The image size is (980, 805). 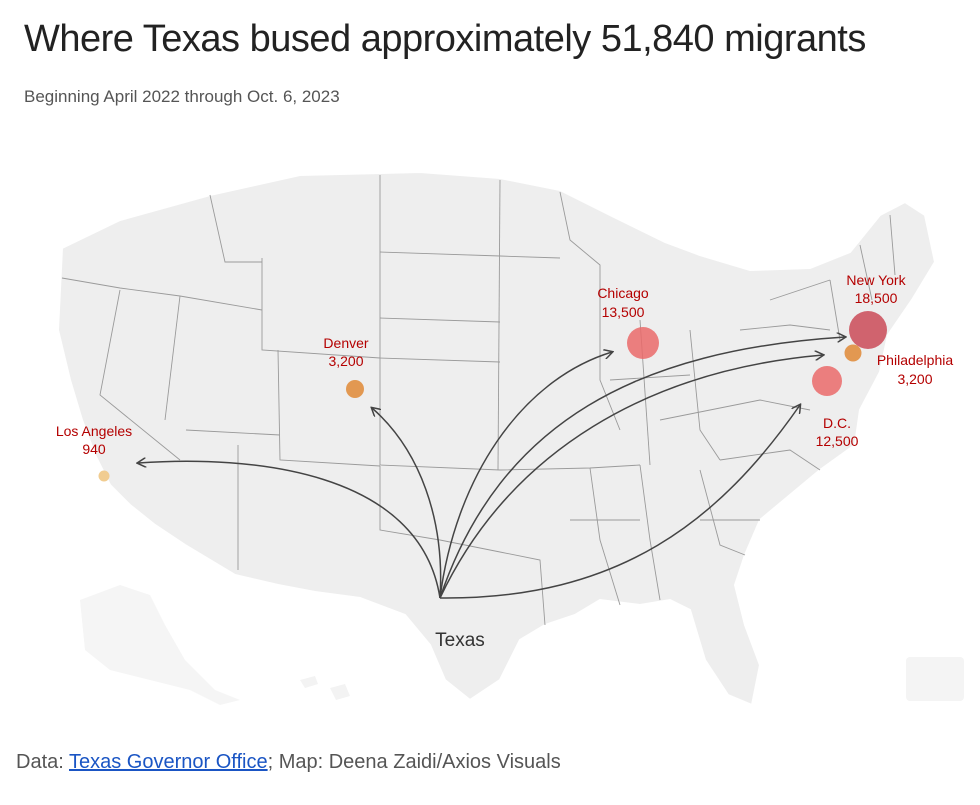 What do you see at coordinates (525, 475) in the screenshot?
I see `arrow-to-chicago` at bounding box center [525, 475].